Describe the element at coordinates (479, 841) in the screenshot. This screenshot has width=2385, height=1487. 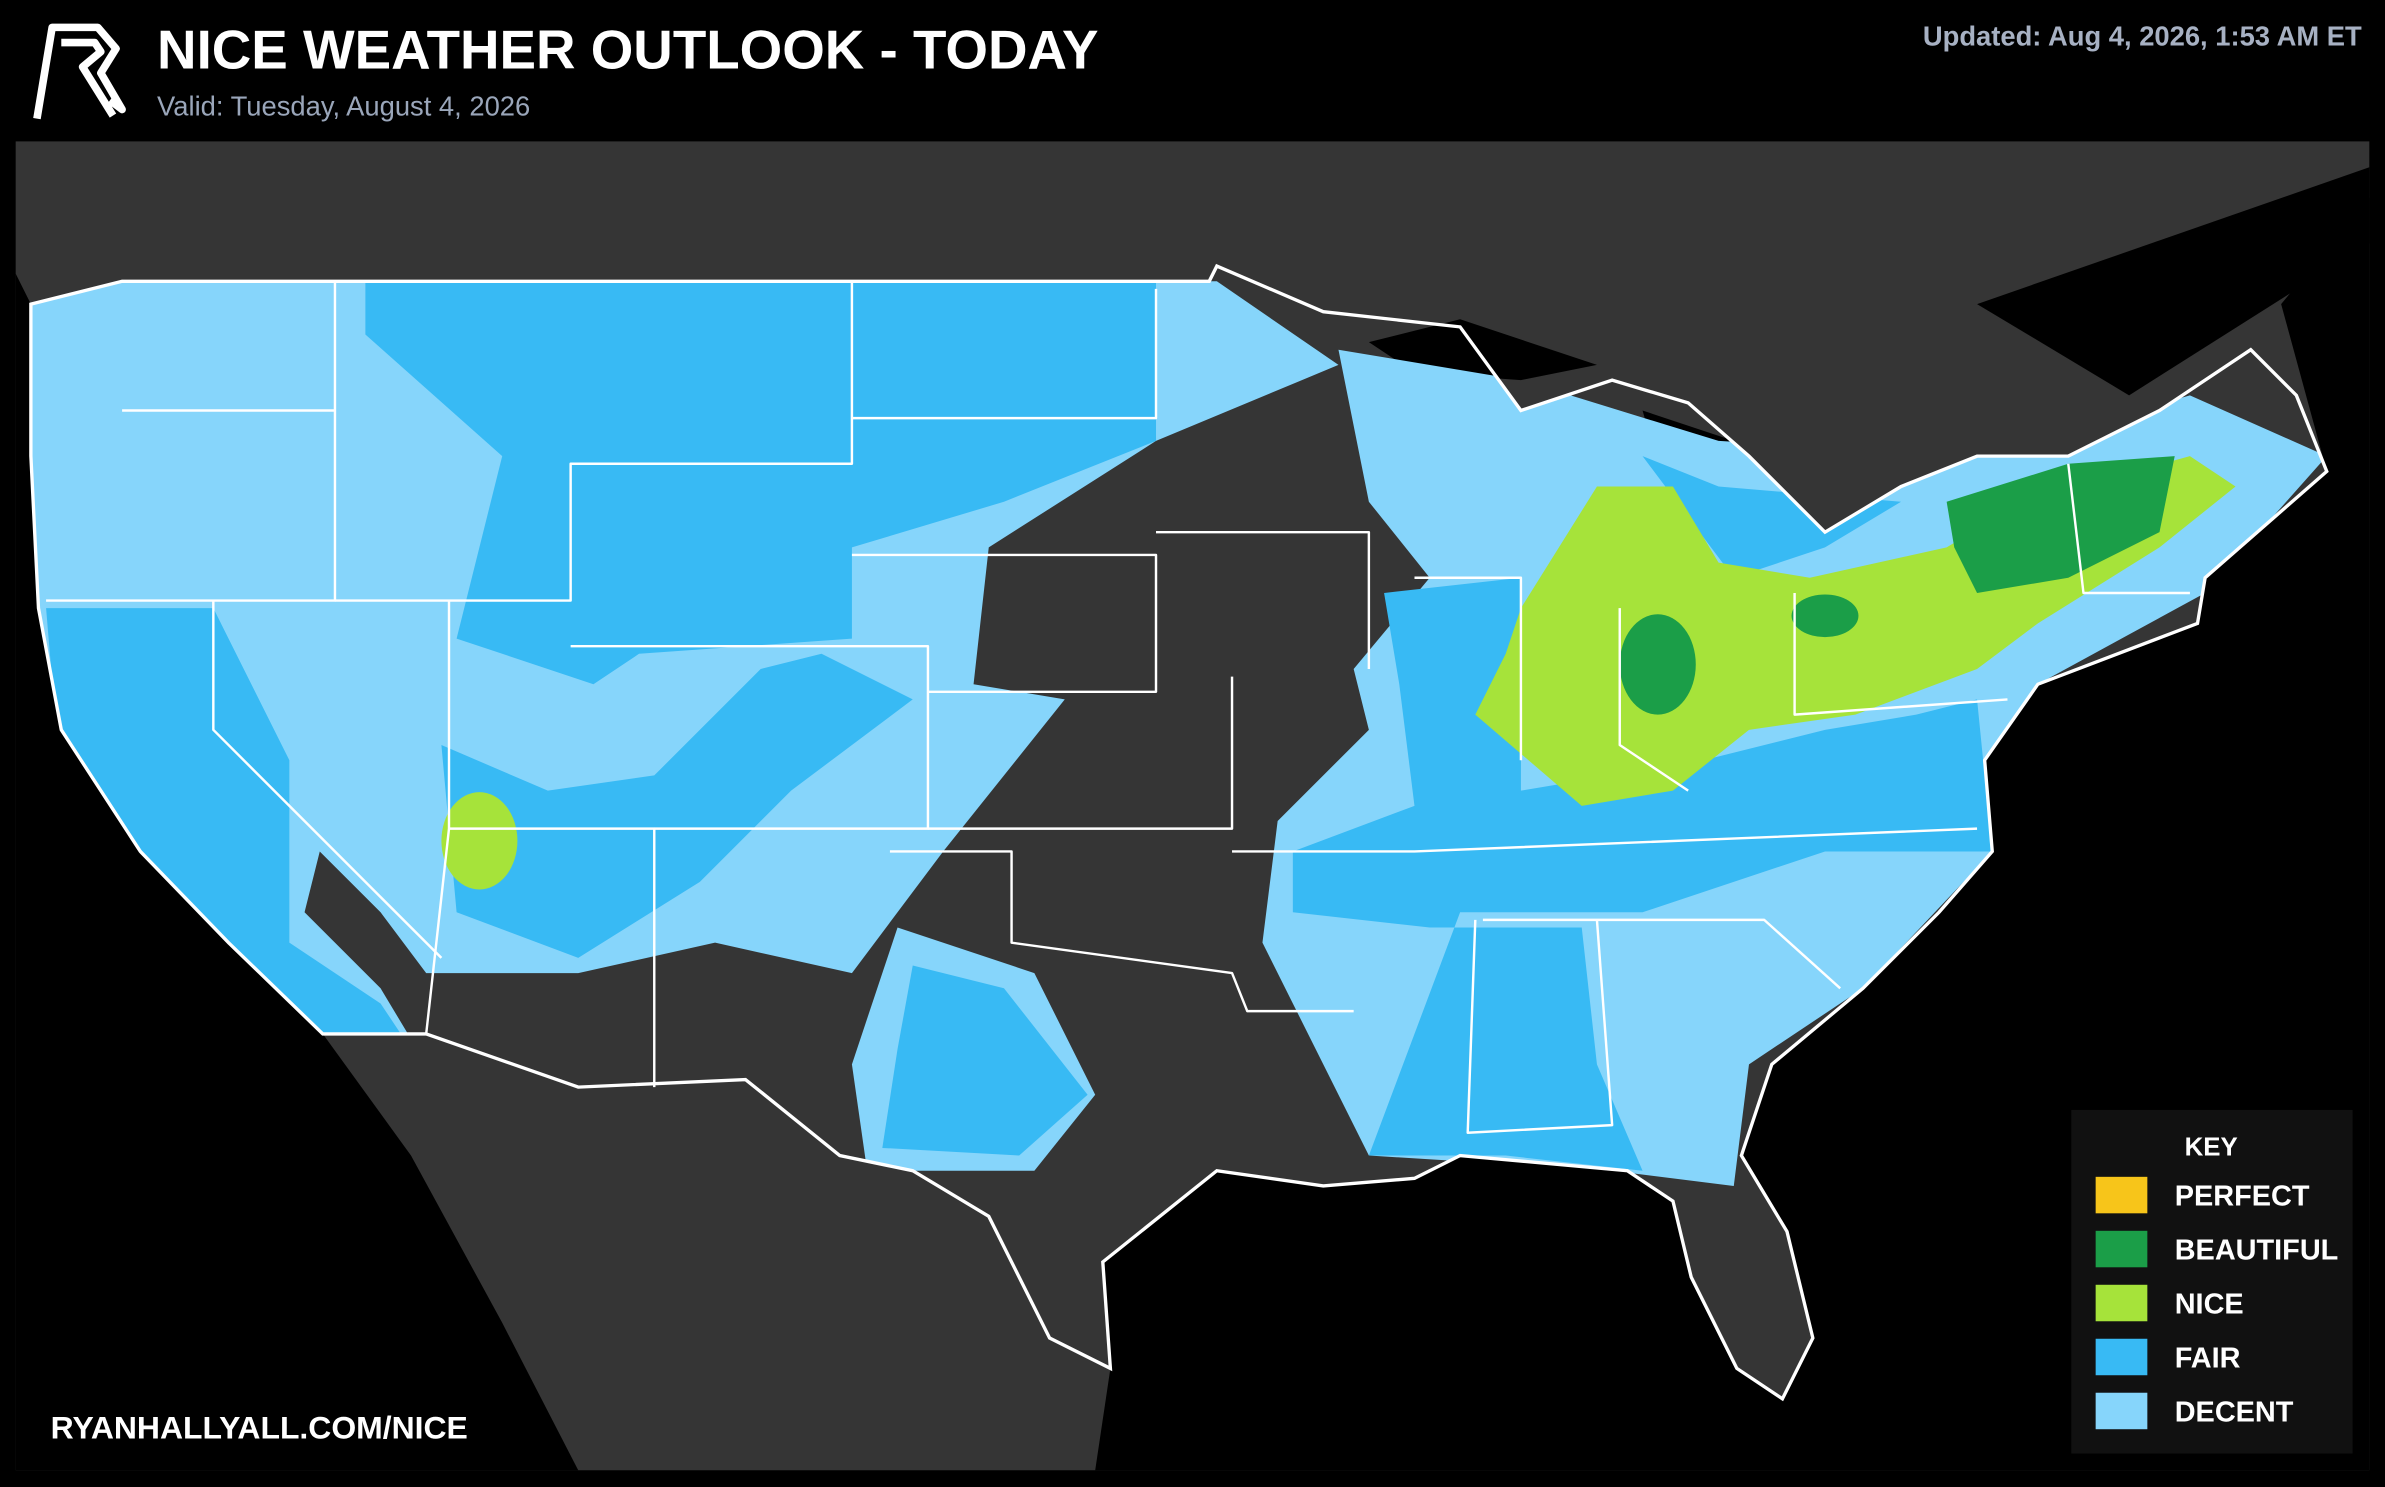
I see `nice-area` at that location.